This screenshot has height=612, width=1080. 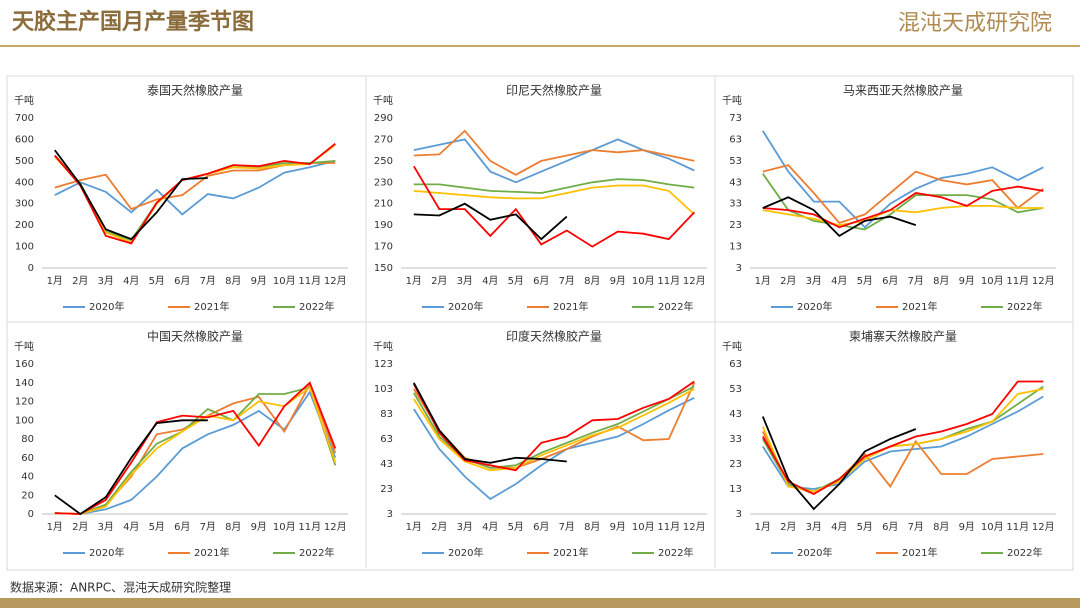 What do you see at coordinates (383, 346) in the screenshot?
I see `y-unit: 千吨` at bounding box center [383, 346].